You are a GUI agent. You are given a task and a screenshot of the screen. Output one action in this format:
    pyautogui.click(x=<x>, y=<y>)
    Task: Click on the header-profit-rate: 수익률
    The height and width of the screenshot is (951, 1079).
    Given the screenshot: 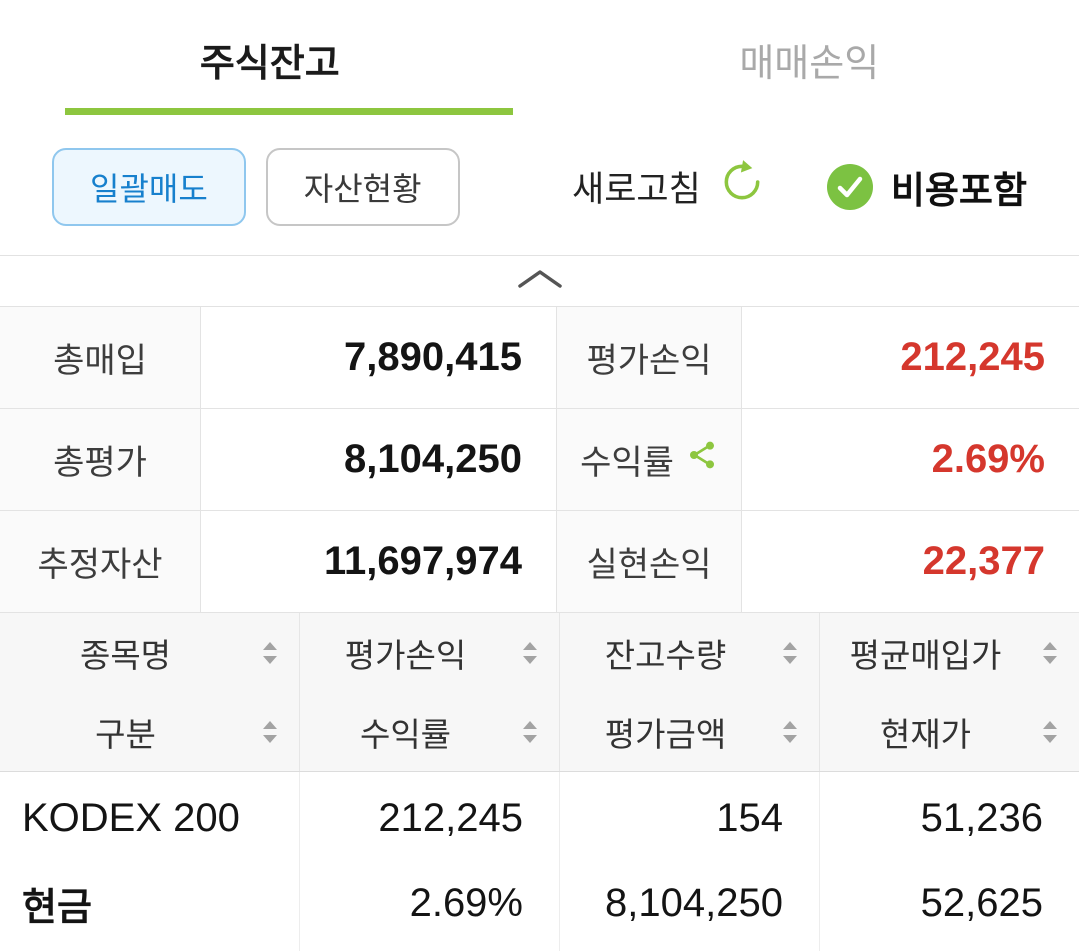 What is the action you would take?
    pyautogui.click(x=430, y=731)
    